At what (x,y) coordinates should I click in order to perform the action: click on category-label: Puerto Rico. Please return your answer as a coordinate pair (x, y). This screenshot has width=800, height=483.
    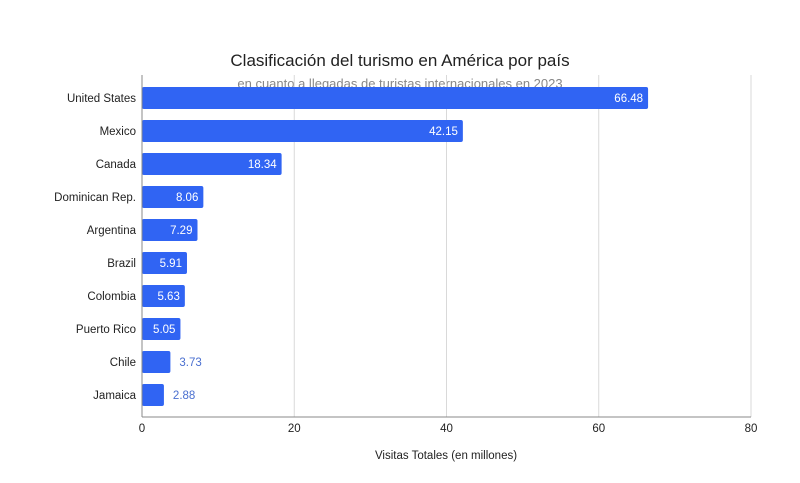
    Looking at the image, I should click on (106, 330).